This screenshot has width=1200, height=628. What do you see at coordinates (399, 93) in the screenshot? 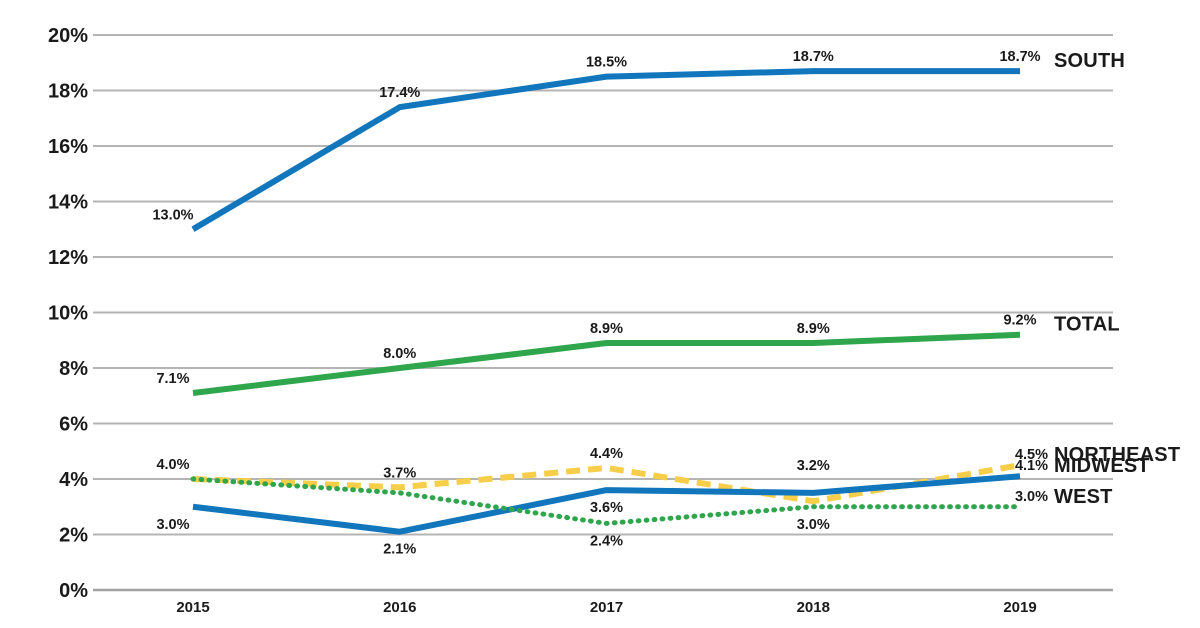
I see `data-label-south: 17.4%` at bounding box center [399, 93].